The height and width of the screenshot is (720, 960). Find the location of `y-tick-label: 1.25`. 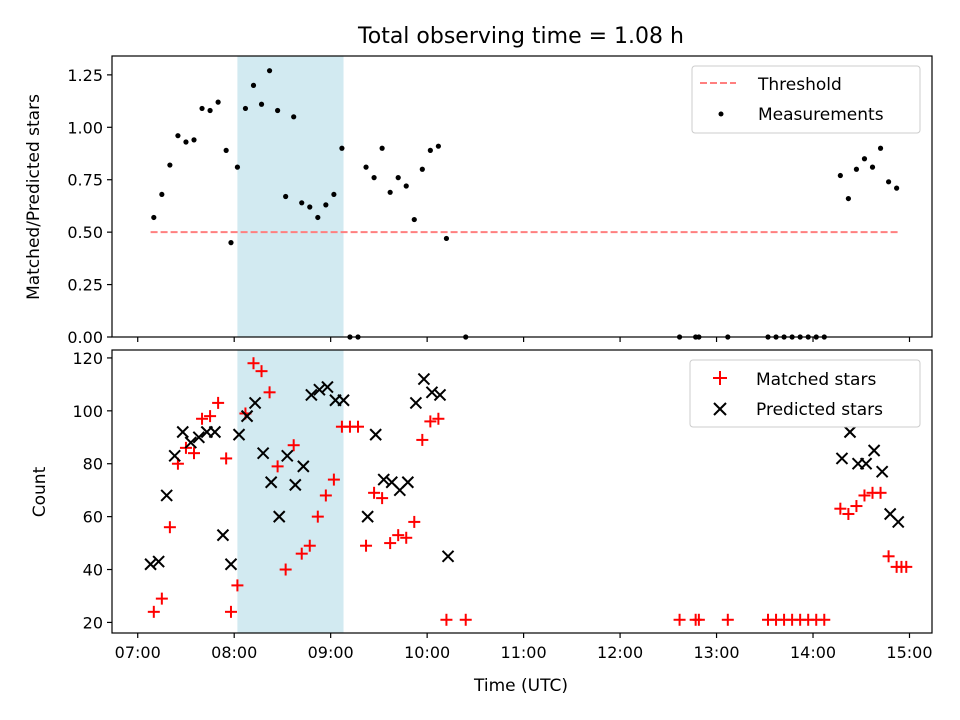

y-tick-label: 1.25 is located at coordinates (85, 75).